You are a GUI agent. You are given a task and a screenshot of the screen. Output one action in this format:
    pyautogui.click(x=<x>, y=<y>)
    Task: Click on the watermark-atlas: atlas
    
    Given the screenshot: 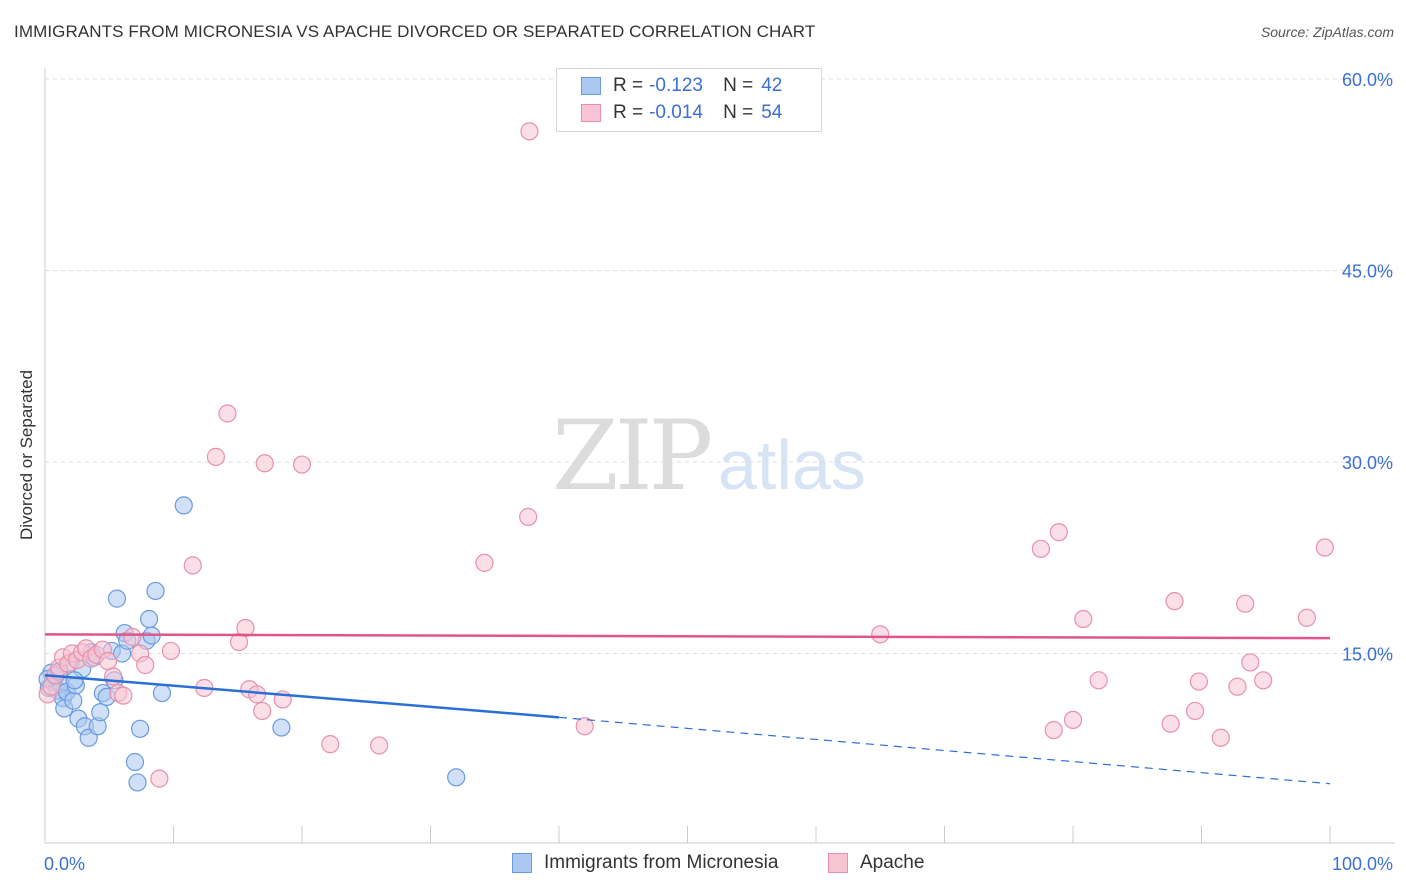 What is the action you would take?
    pyautogui.click(x=792, y=465)
    